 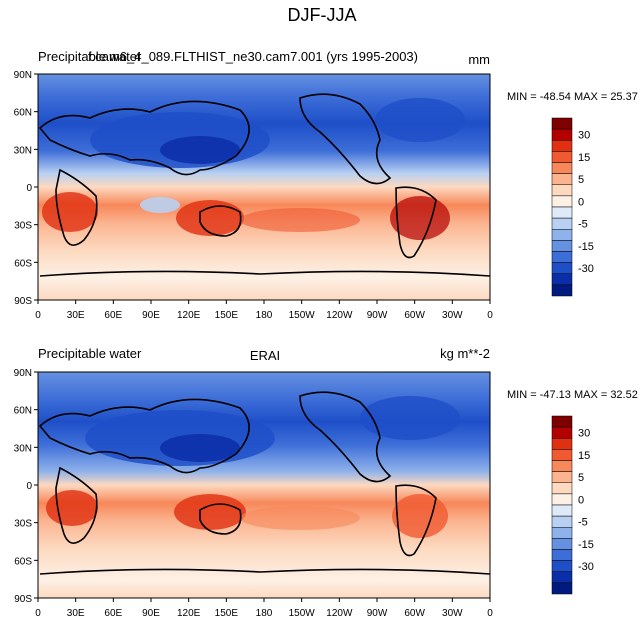 What do you see at coordinates (90, 56) in the screenshot?
I see `panel-model-title-left: Precipitable water` at bounding box center [90, 56].